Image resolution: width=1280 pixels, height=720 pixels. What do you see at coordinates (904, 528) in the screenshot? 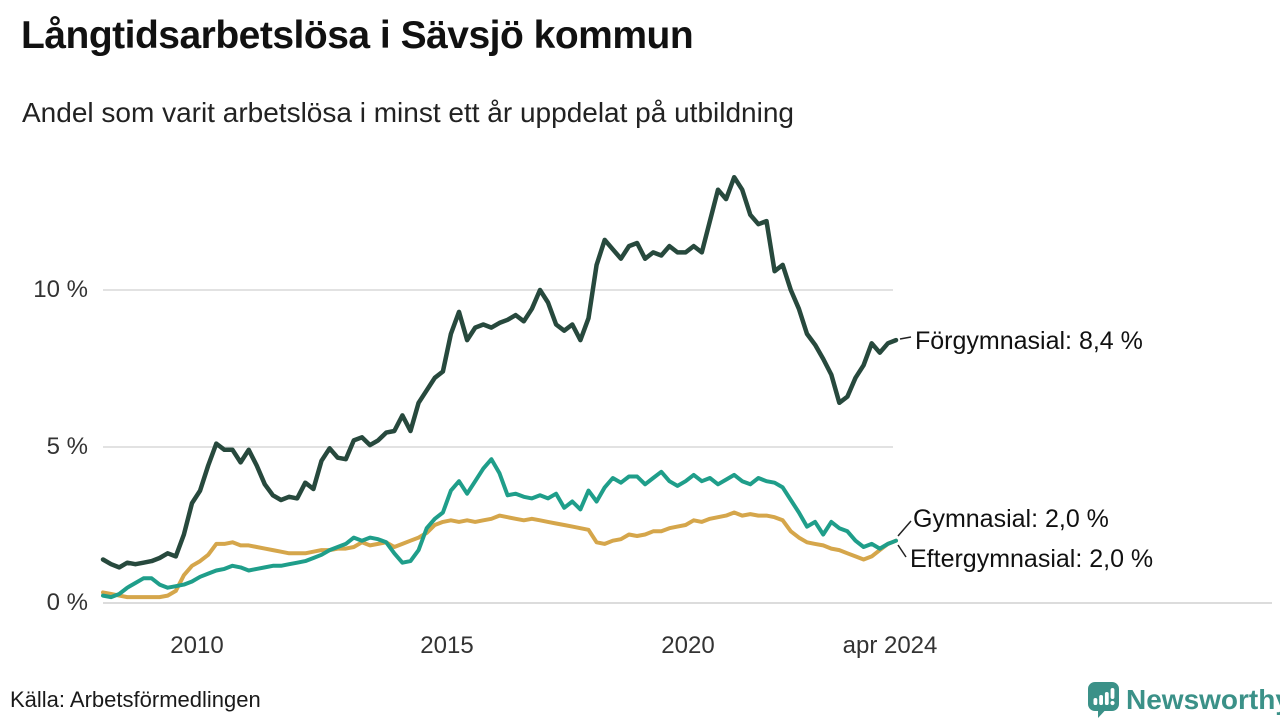
I see `leader-line-gymnasial` at bounding box center [904, 528].